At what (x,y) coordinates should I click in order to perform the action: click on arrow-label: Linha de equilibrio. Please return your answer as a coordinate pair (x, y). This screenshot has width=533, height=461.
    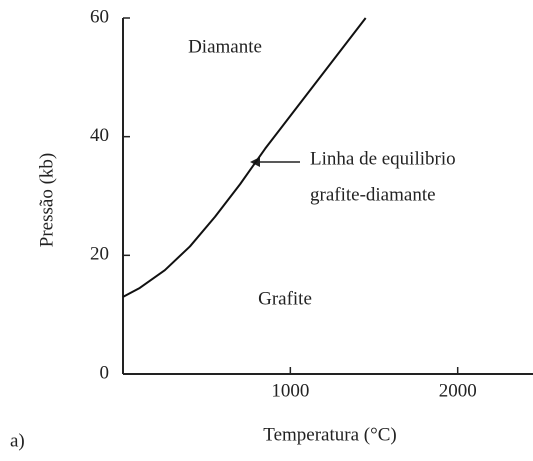
    Looking at the image, I should click on (383, 158).